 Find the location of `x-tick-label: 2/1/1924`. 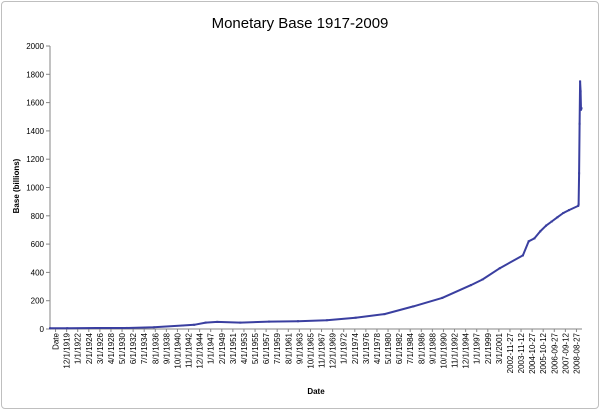

x-tick-label: 2/1/1924 is located at coordinates (89, 348).